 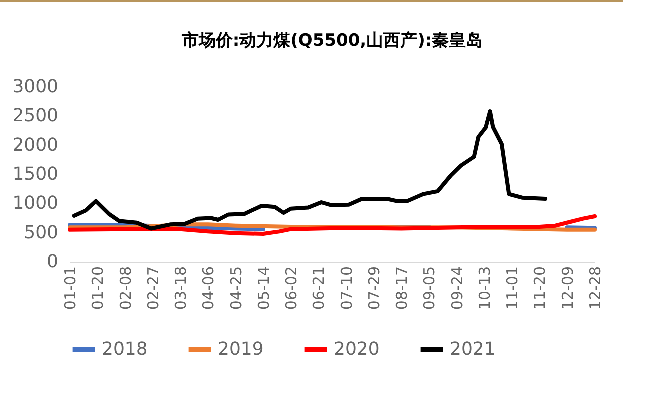 What do you see at coordinates (35, 145) in the screenshot?
I see `y-tick-label: 2000` at bounding box center [35, 145].